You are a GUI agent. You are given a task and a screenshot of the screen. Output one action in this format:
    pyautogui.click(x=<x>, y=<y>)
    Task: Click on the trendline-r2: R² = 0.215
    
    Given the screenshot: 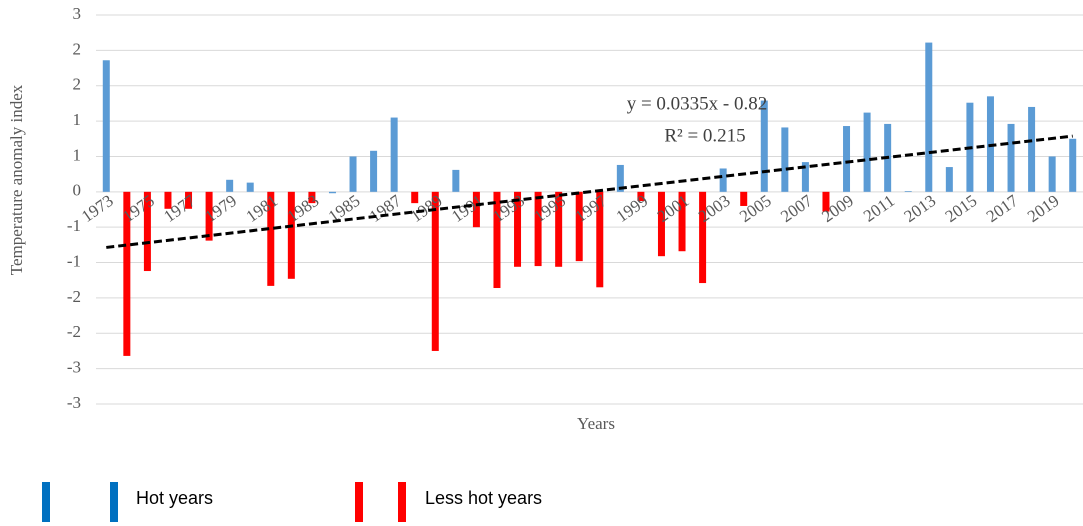 What is the action you would take?
    pyautogui.click(x=704, y=135)
    